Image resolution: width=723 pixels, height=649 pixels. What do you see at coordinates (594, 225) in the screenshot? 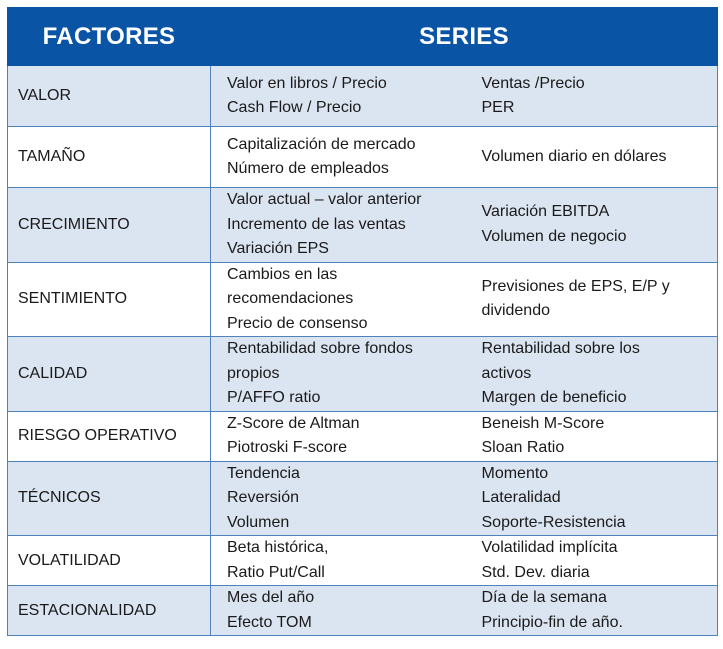
I see `series-cell: Variación EBITDA Volumen de negocio` at bounding box center [594, 225].